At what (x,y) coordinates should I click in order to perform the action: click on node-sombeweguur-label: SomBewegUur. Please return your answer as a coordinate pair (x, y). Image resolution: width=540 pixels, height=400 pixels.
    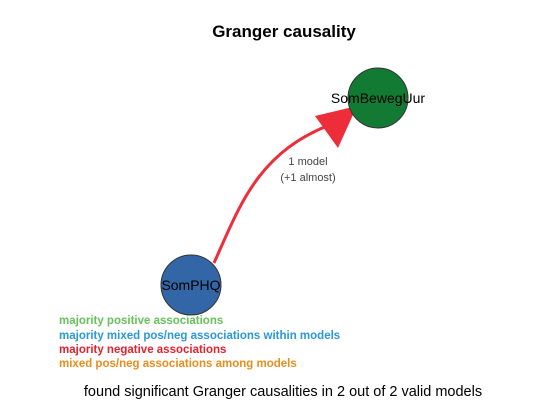
    Looking at the image, I should click on (378, 98).